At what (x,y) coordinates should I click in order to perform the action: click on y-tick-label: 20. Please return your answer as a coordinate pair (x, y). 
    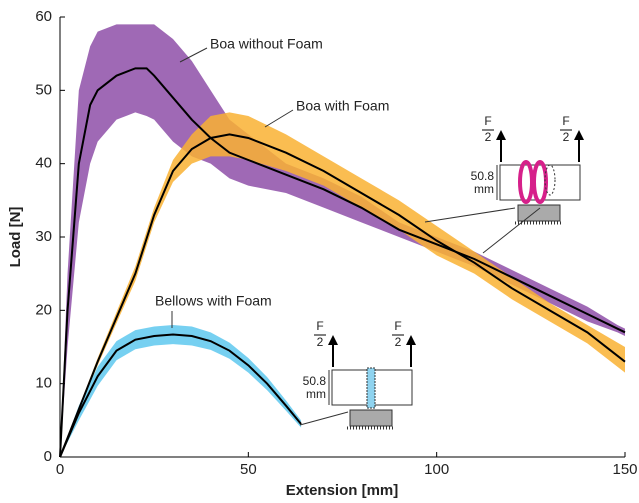
    Looking at the image, I should click on (43, 309).